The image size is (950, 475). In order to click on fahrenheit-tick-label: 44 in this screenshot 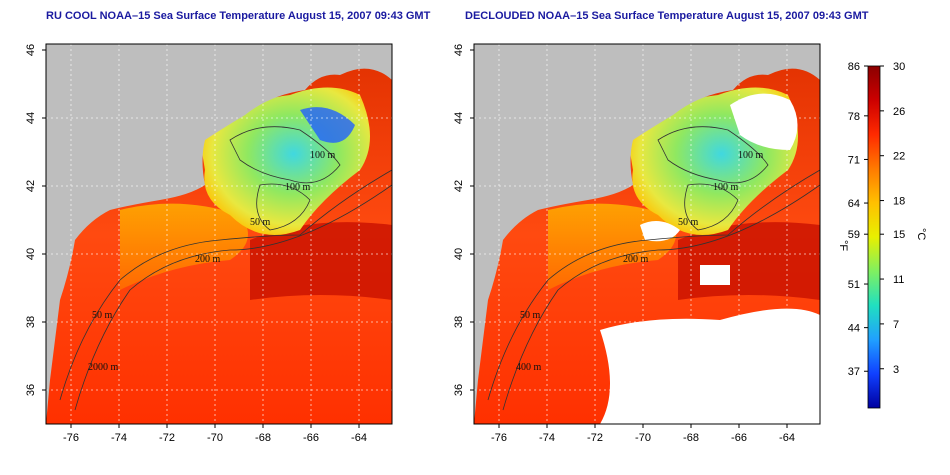, I will do `click(854, 329)`.